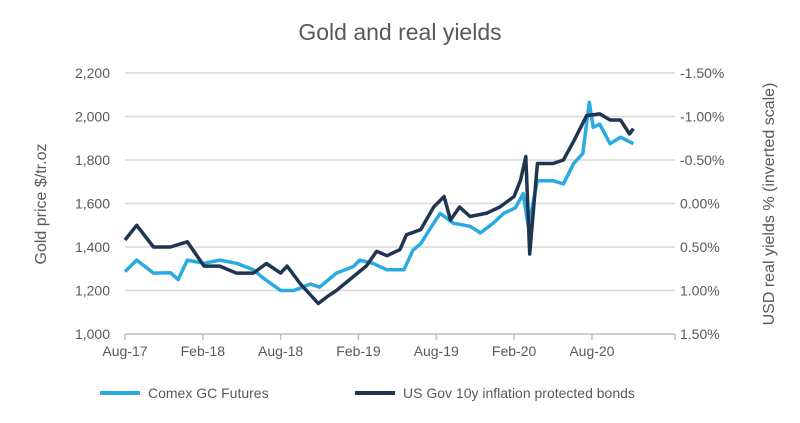 The width and height of the screenshot is (800, 423). I want to click on y-axis-label: Gold price $/tr.oz, so click(41, 204).